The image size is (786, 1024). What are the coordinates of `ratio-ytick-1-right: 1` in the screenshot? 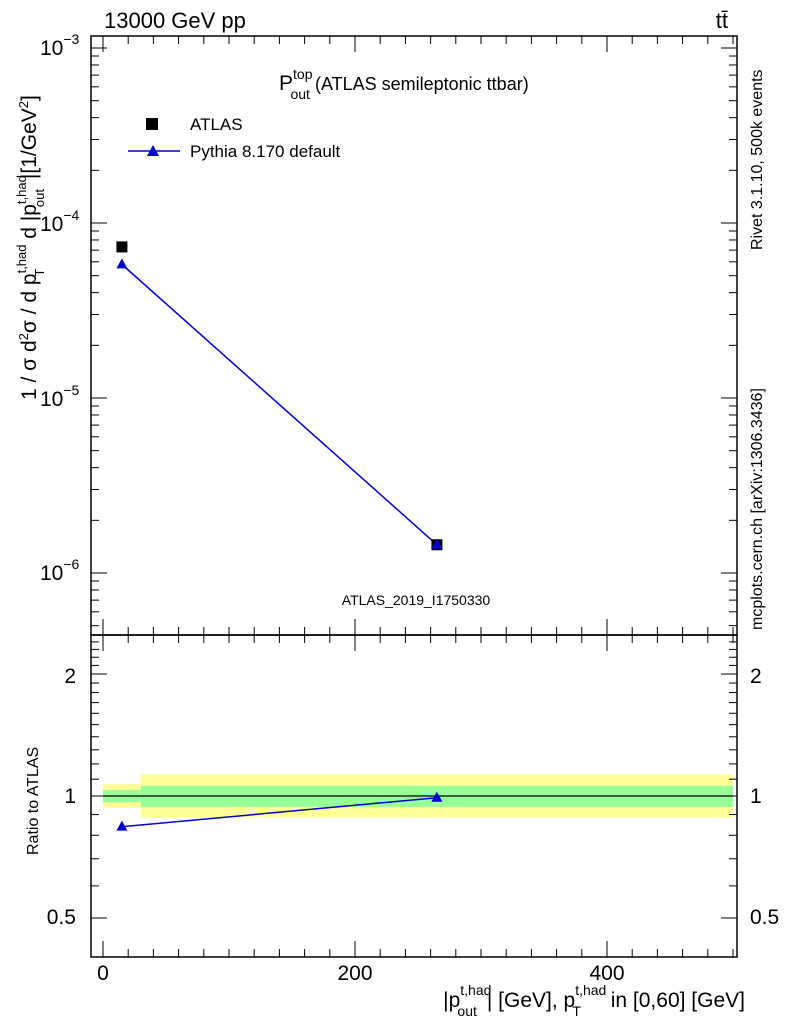 It's located at (756, 796).